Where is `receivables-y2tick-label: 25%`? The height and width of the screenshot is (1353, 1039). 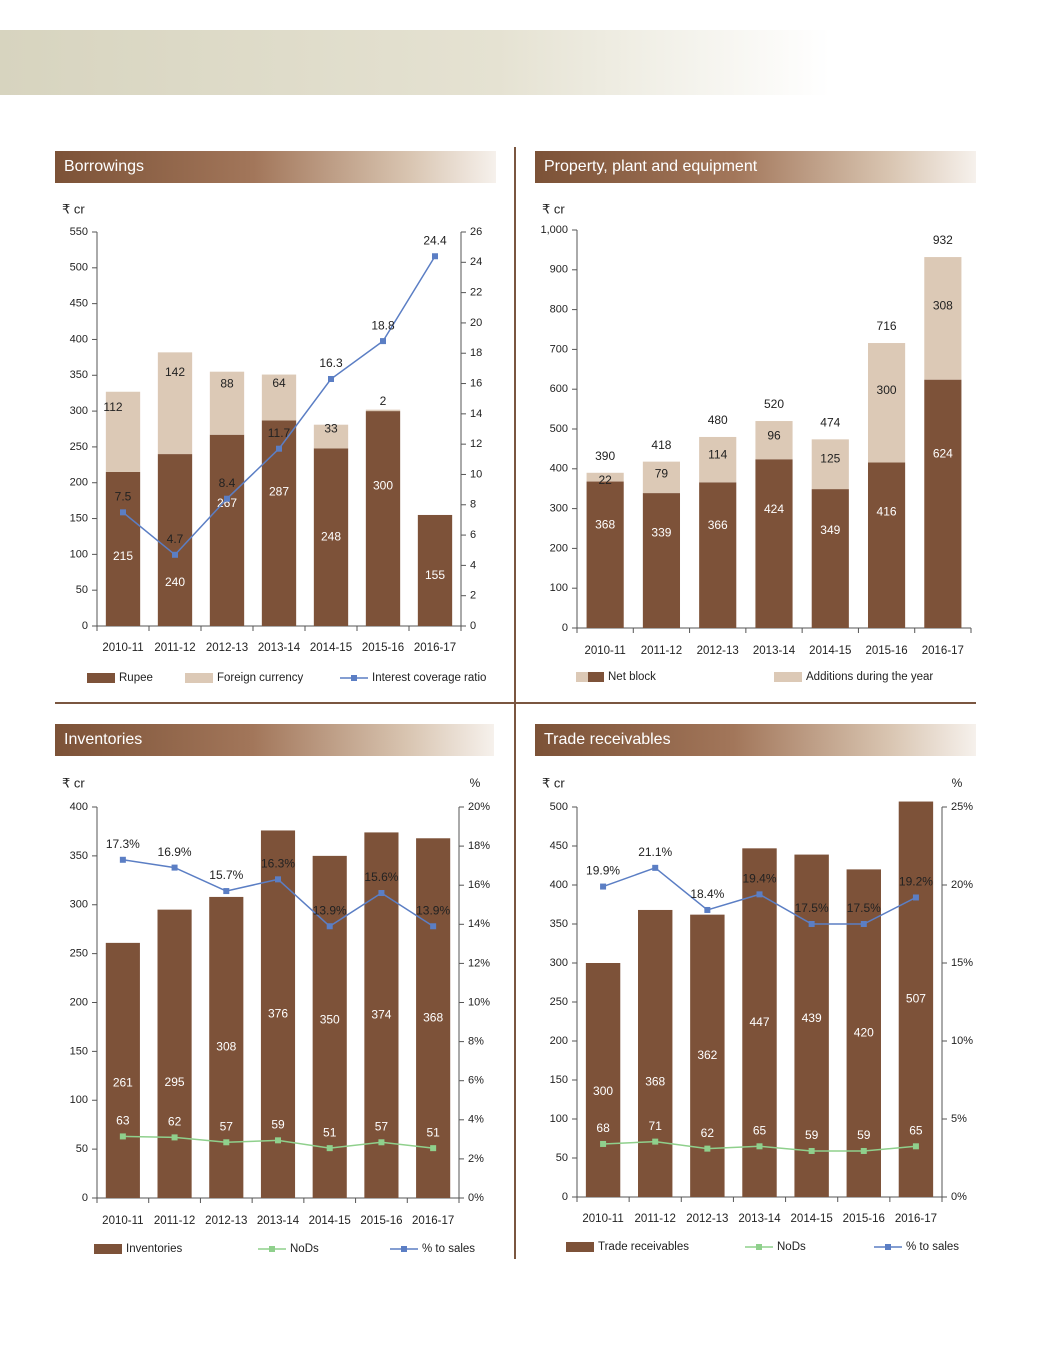 receivables-y2tick-label: 25% is located at coordinates (962, 807).